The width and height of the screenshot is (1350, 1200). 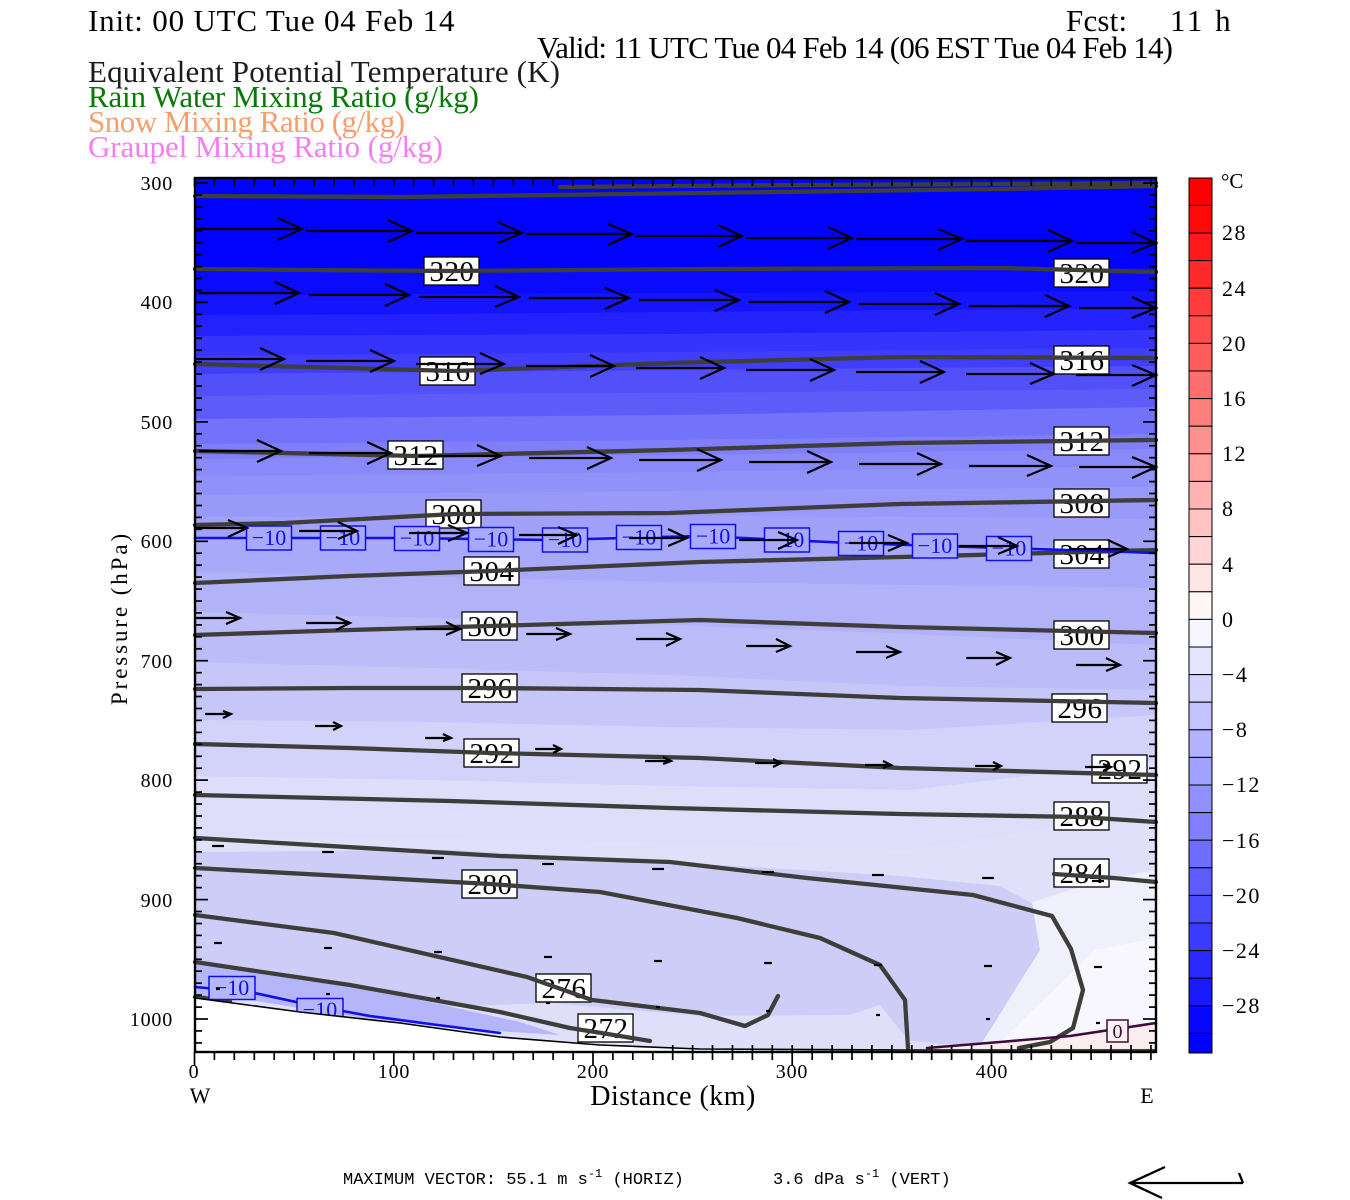 What do you see at coordinates (862, 1178) in the screenshot?
I see `svg-text: 3.6 dPa s-1 (VERT)` at bounding box center [862, 1178].